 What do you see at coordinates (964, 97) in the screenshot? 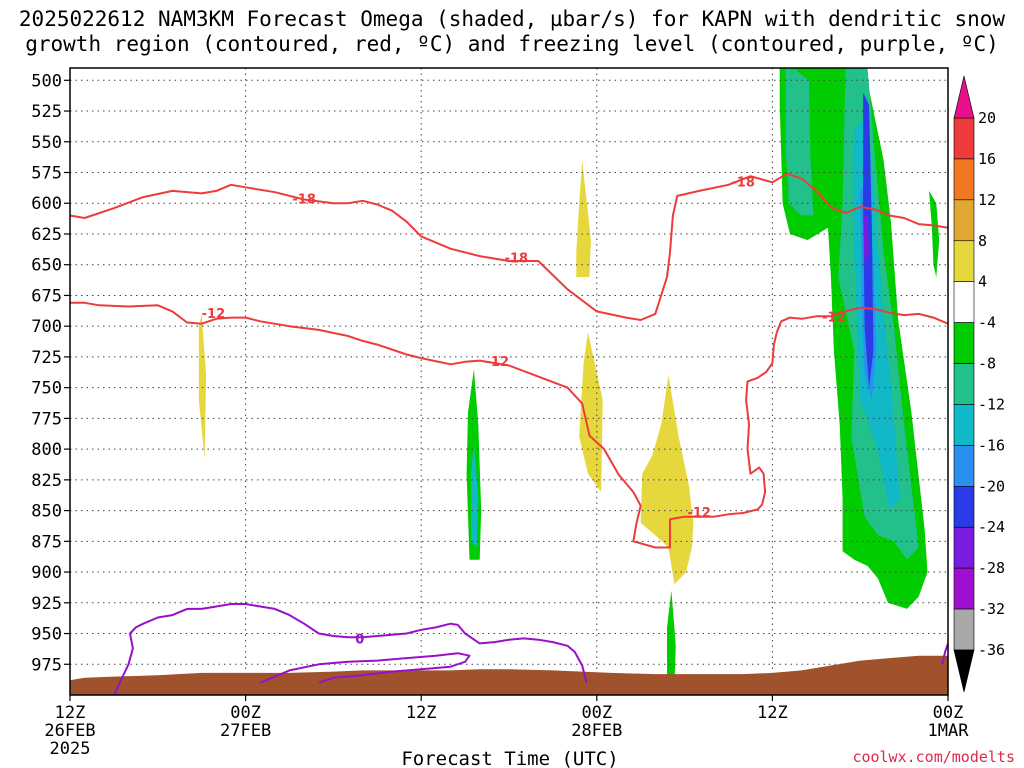
I see `colorbar-top-arrow` at bounding box center [964, 97].